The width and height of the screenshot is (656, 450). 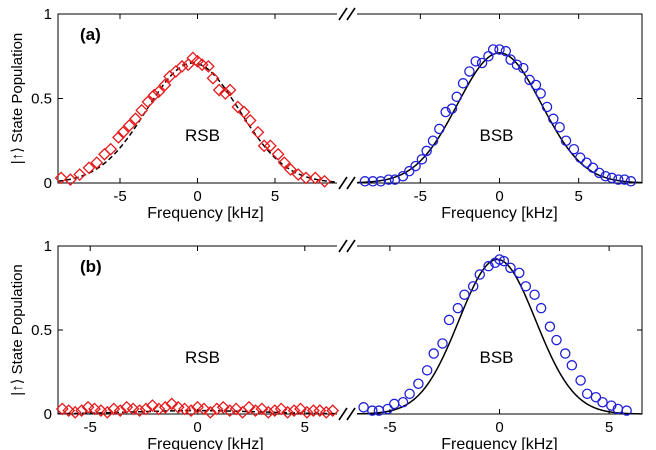 I want to click on y-axis-label: |↑⟩ State Population, so click(x=17, y=330).